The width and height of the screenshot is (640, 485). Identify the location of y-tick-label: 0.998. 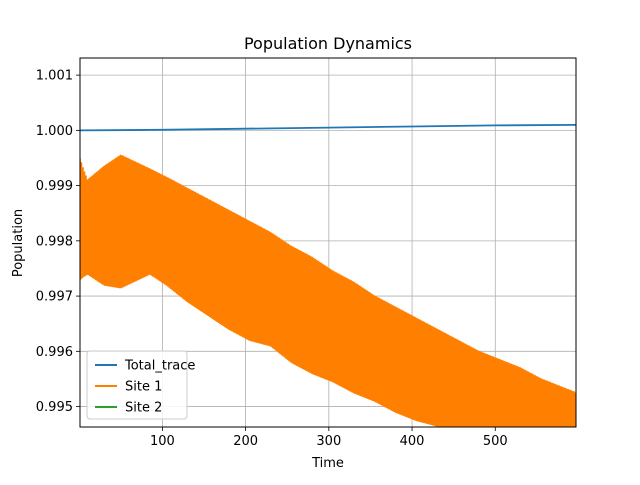
(54, 241).